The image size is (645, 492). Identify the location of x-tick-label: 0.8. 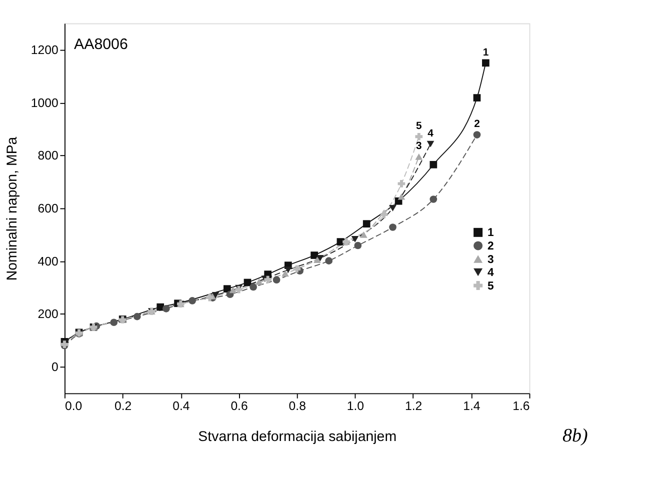
(297, 405).